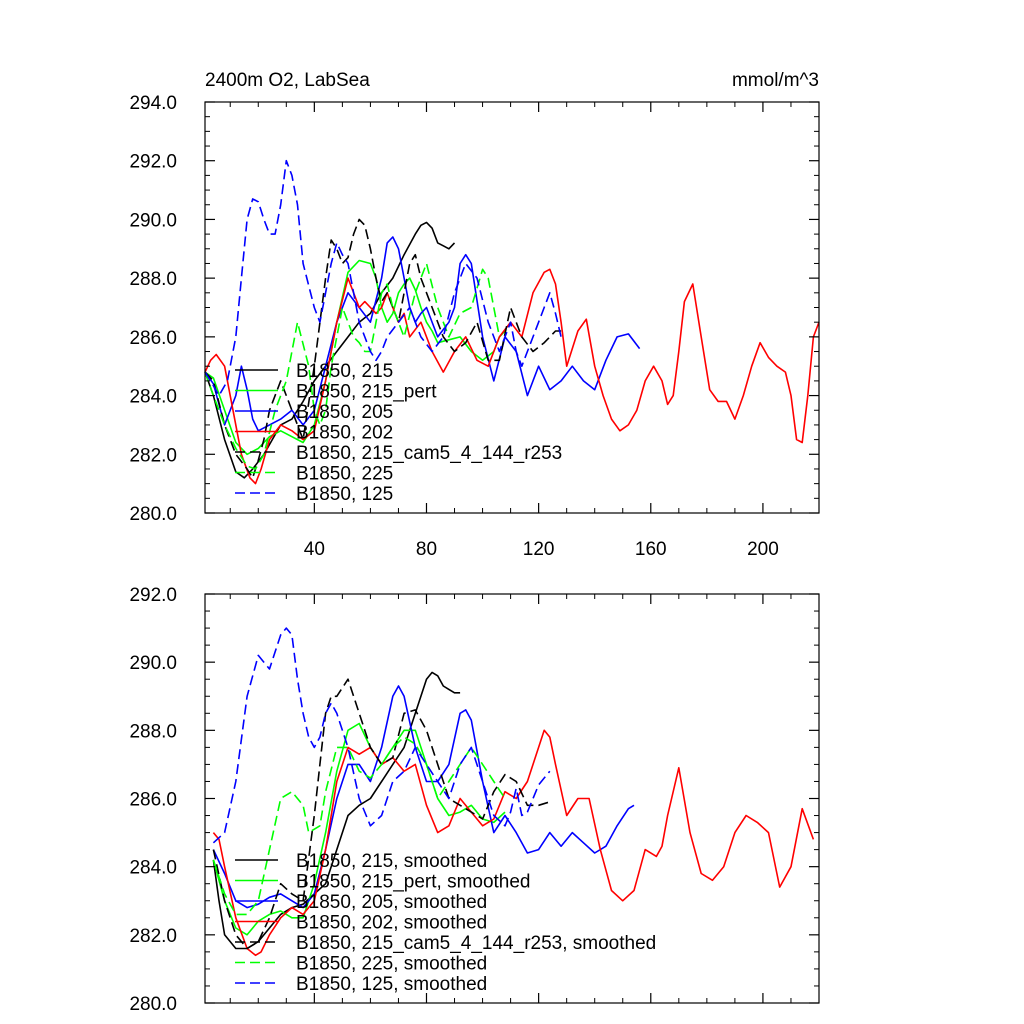  Describe the element at coordinates (651, 549) in the screenshot. I see `x-tick-label: 160` at that location.